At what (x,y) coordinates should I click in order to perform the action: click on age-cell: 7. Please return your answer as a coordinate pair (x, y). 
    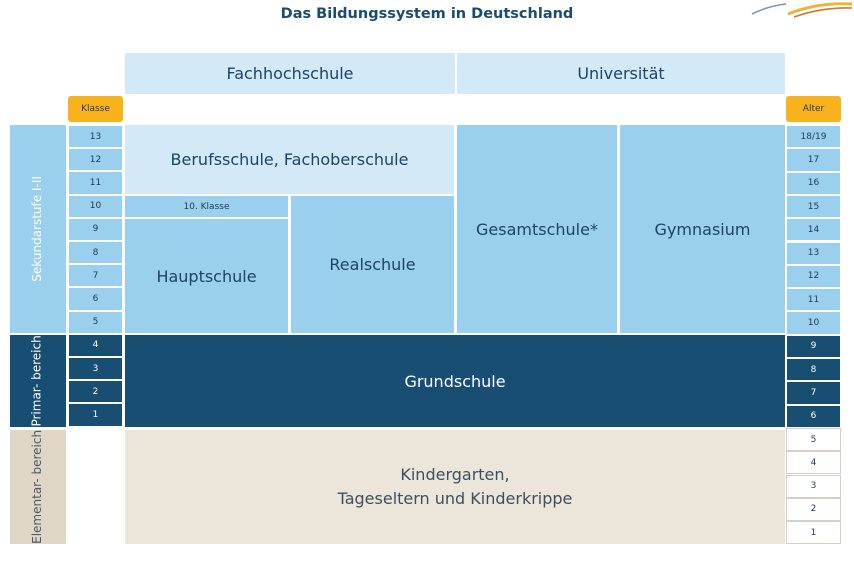
    Looking at the image, I should click on (813, 393).